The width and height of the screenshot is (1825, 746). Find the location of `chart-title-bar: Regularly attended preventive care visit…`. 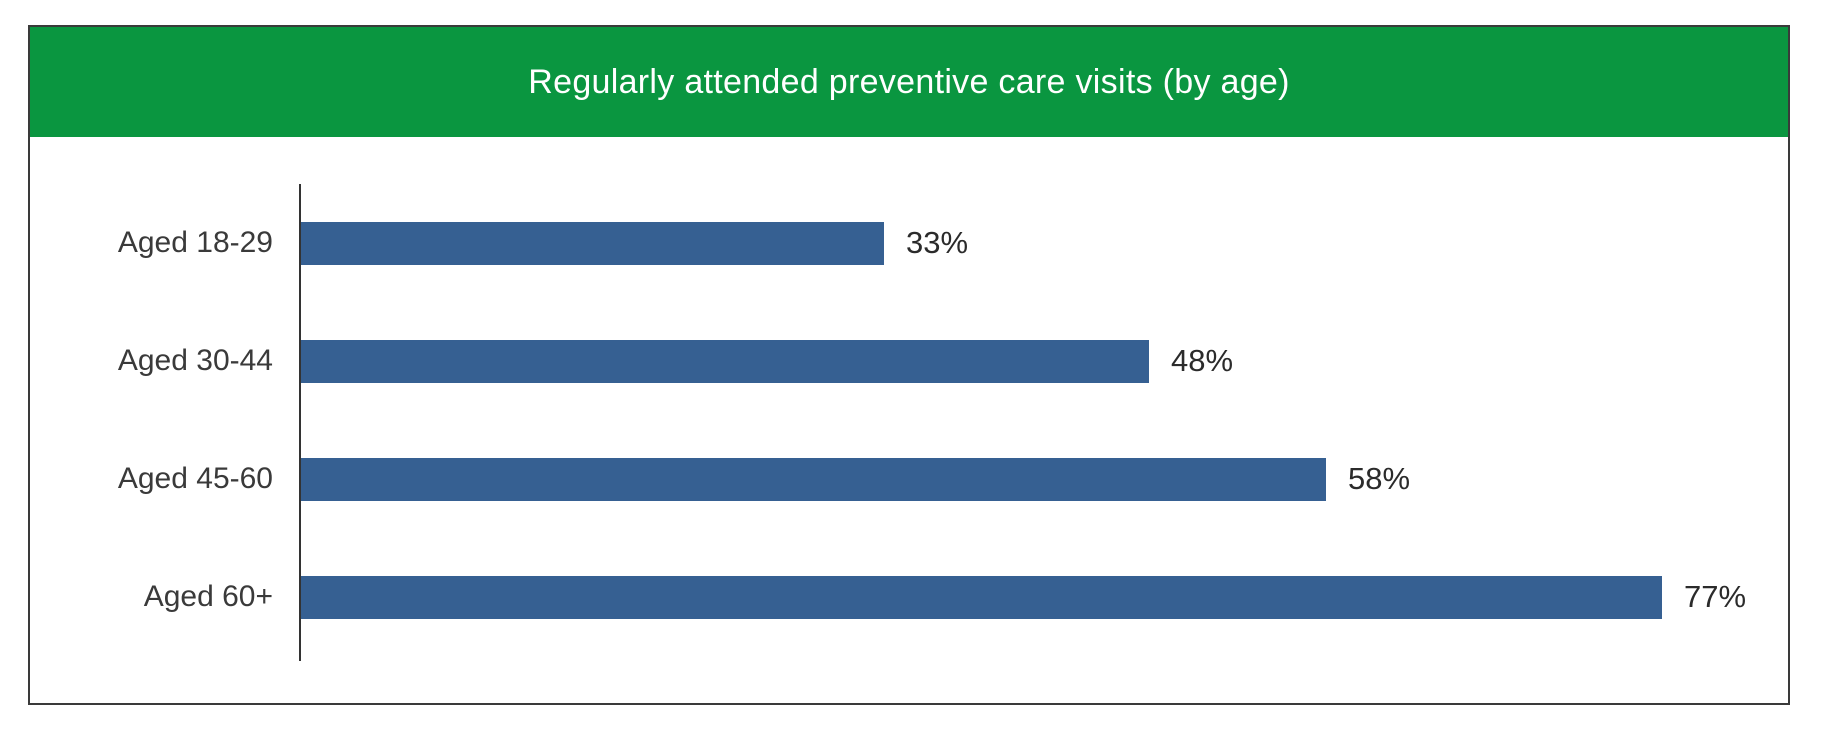

chart-title-bar: Regularly attended preventive care visit… is located at coordinates (909, 82).